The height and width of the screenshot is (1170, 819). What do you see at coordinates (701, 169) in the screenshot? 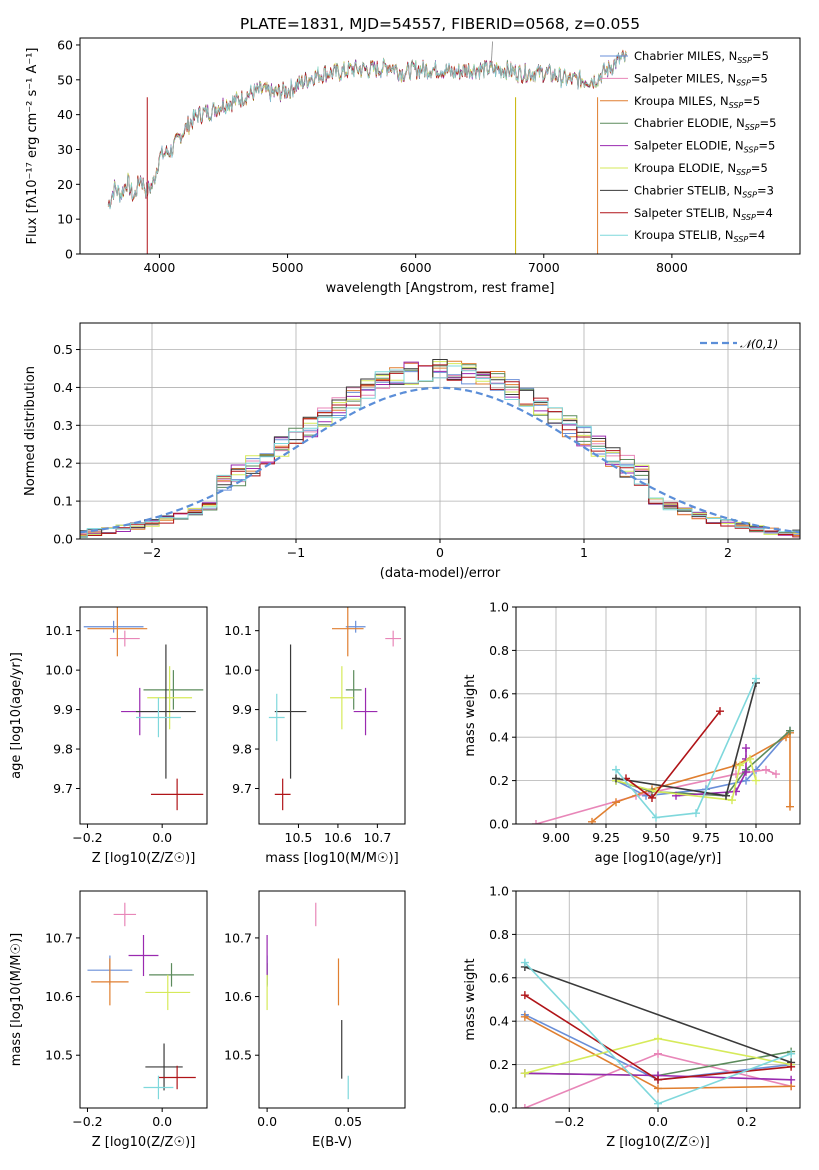
I see `legend-entry: Kroupa ELODIE, NSSP=5` at bounding box center [701, 169].